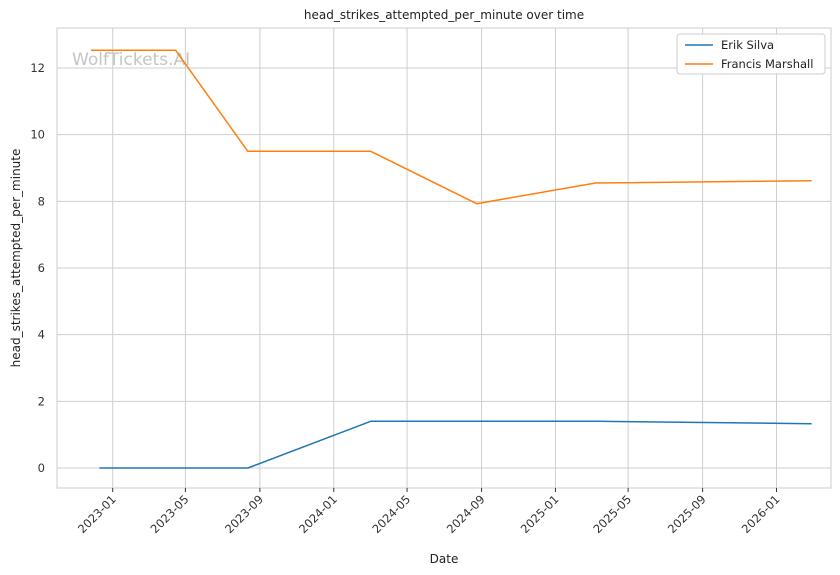 The width and height of the screenshot is (840, 575). I want to click on x-tick-label: 2023-05, so click(170, 514).